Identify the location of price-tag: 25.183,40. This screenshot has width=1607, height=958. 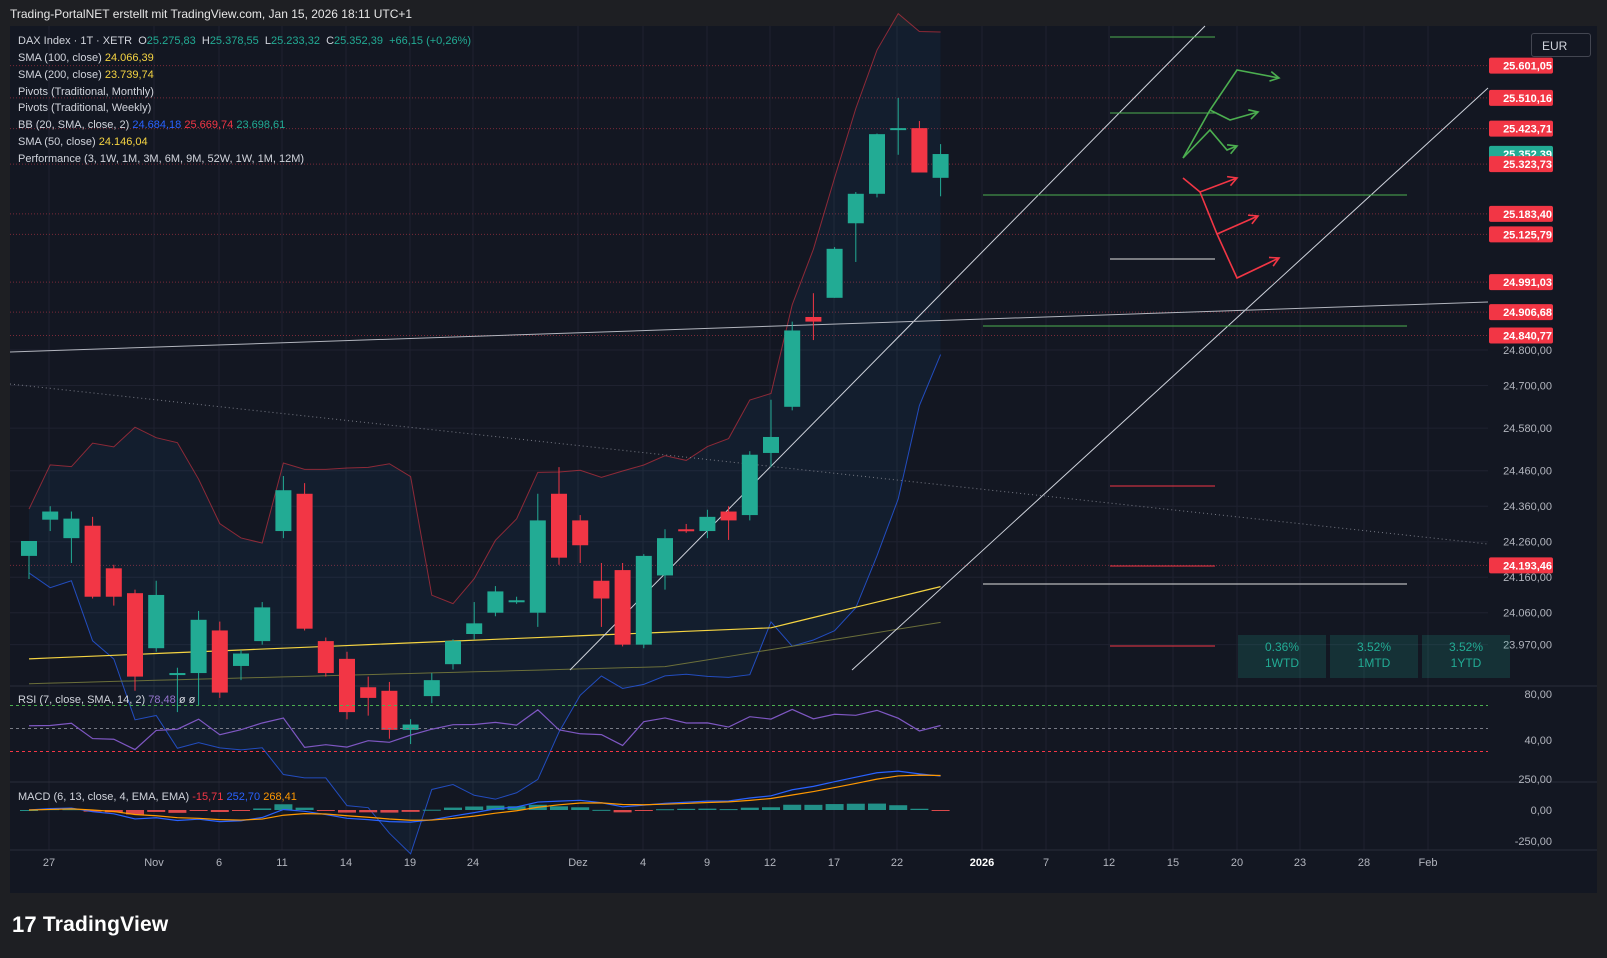
(1521, 213).